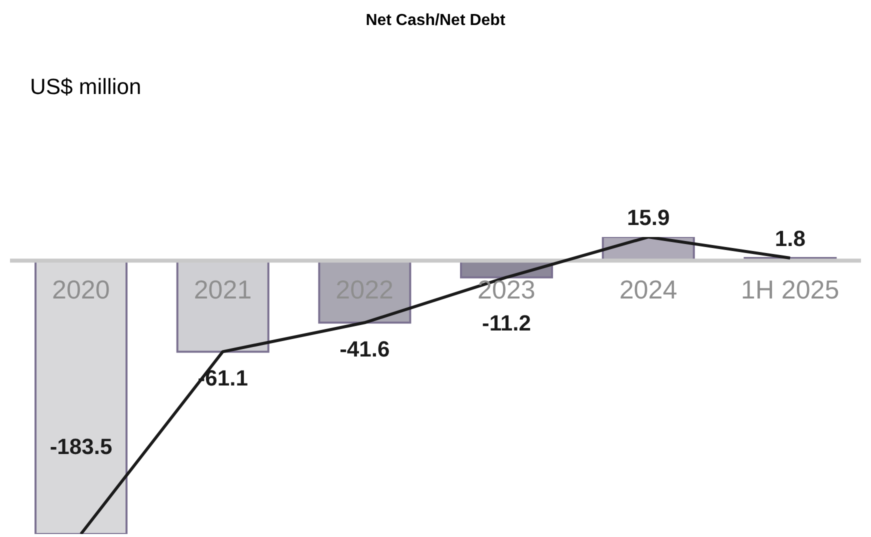 This screenshot has height=537, width=871. I want to click on x-tick-label: 2020, so click(81, 289).